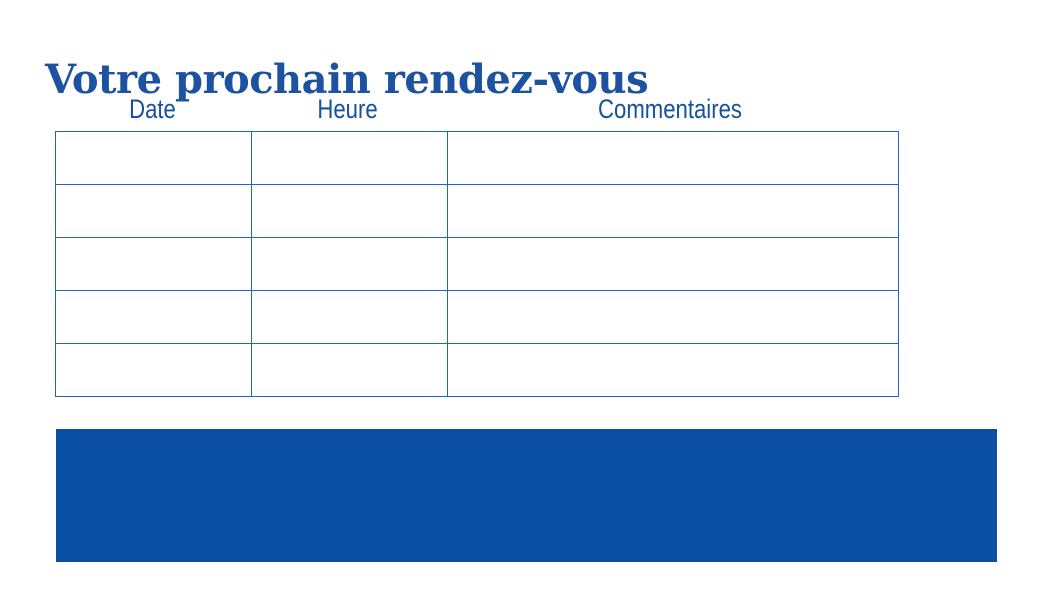 The image size is (1050, 600). What do you see at coordinates (670, 109) in the screenshot?
I see `column-header-commentaires: Commentaires` at bounding box center [670, 109].